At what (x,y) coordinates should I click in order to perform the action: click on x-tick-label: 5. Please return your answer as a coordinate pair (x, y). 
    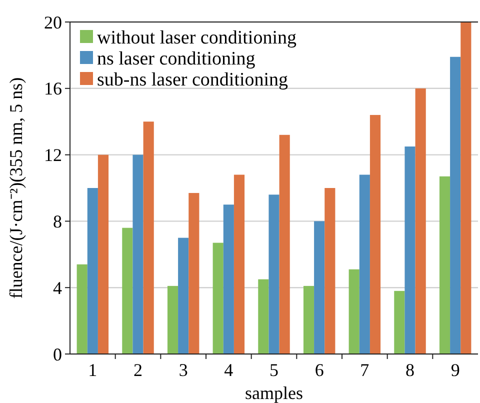
    Looking at the image, I should click on (274, 370).